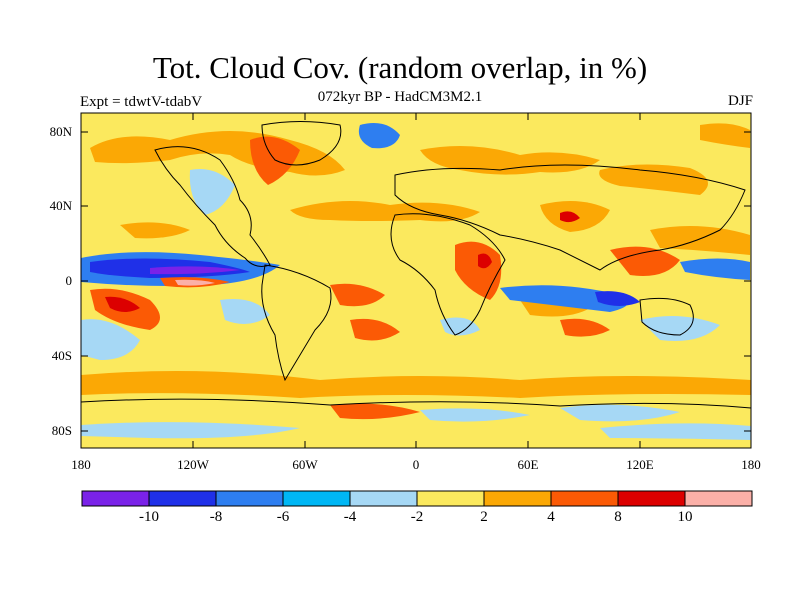  I want to click on coastline-antarctica, so click(416, 403).